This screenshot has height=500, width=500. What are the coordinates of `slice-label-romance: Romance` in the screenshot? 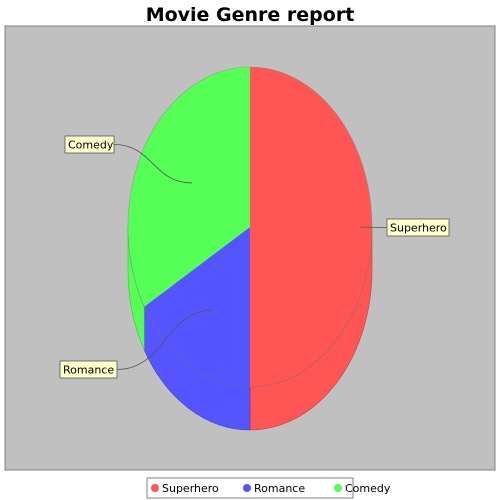 It's located at (88, 370).